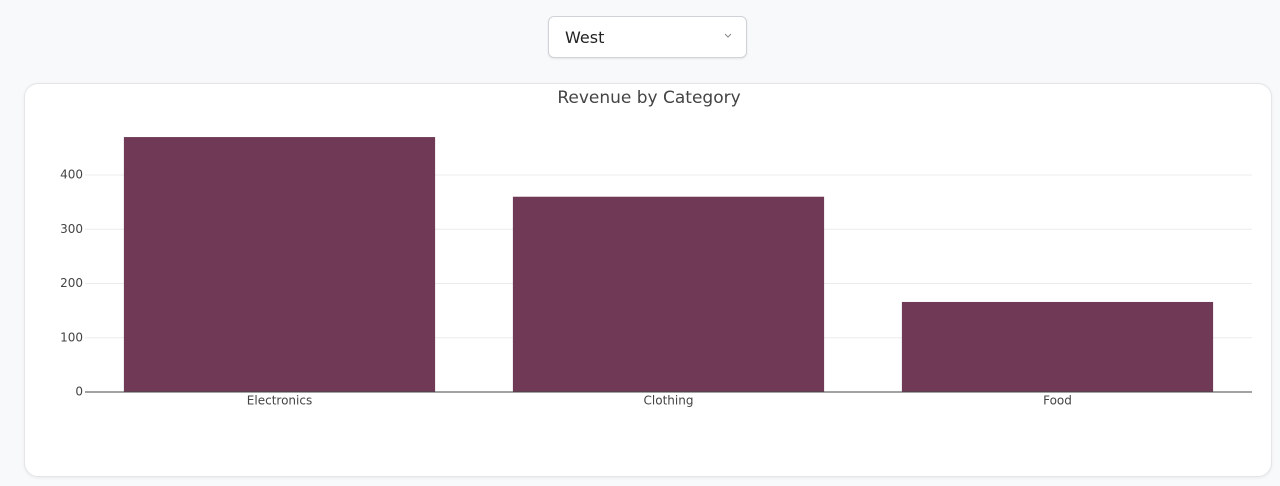  Describe the element at coordinates (728, 35) in the screenshot. I see `chevron` at that location.